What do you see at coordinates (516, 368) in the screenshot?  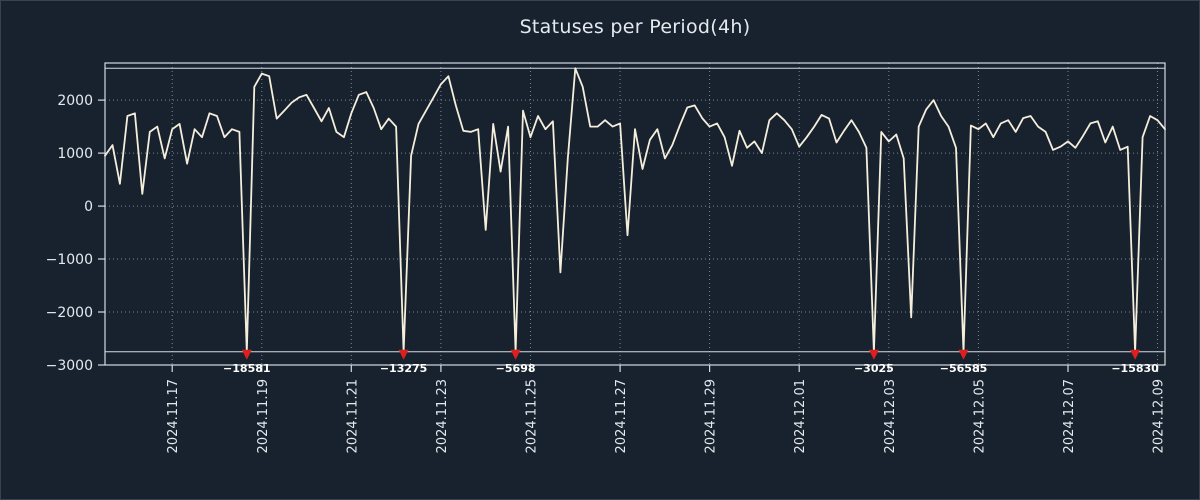 I see `svg-text: −5698` at bounding box center [516, 368].